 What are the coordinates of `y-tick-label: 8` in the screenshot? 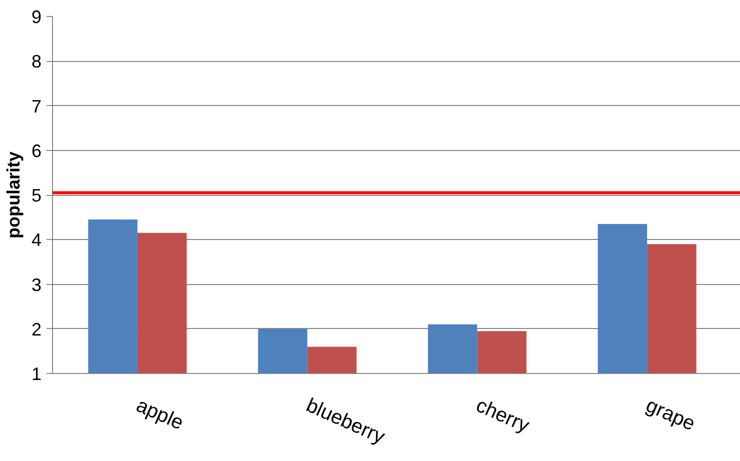 It's located at (36, 62).